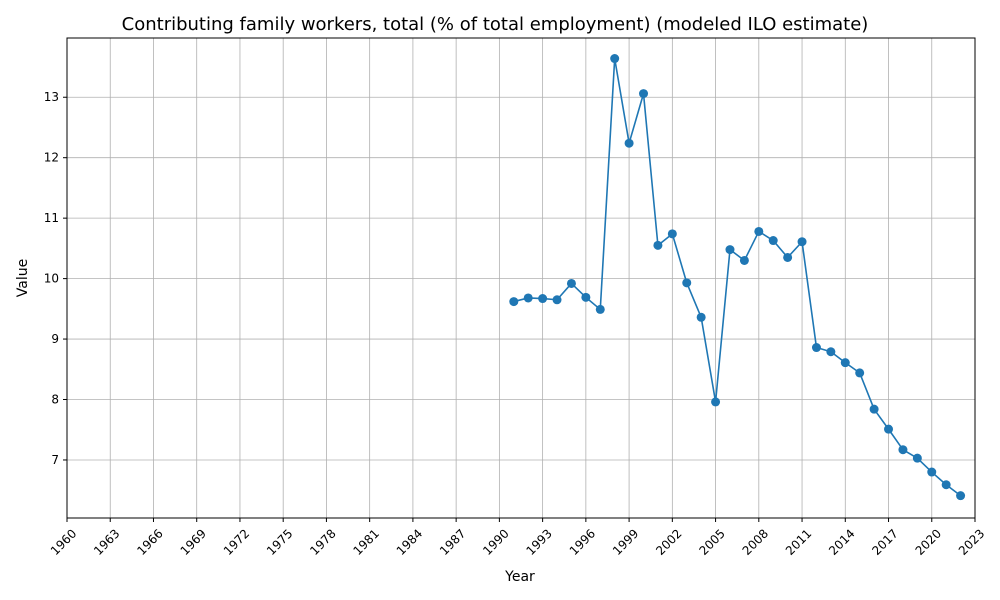 This screenshot has width=1000, height=600. I want to click on x-tick-label: 2011, so click(798, 541).